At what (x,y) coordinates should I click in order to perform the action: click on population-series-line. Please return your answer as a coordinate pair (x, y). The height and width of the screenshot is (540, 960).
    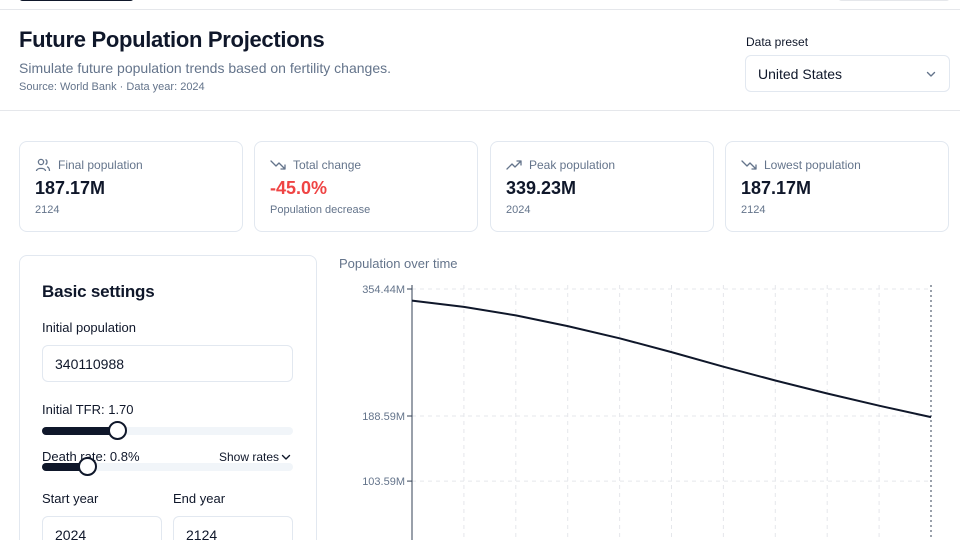
    Looking at the image, I should click on (671, 359).